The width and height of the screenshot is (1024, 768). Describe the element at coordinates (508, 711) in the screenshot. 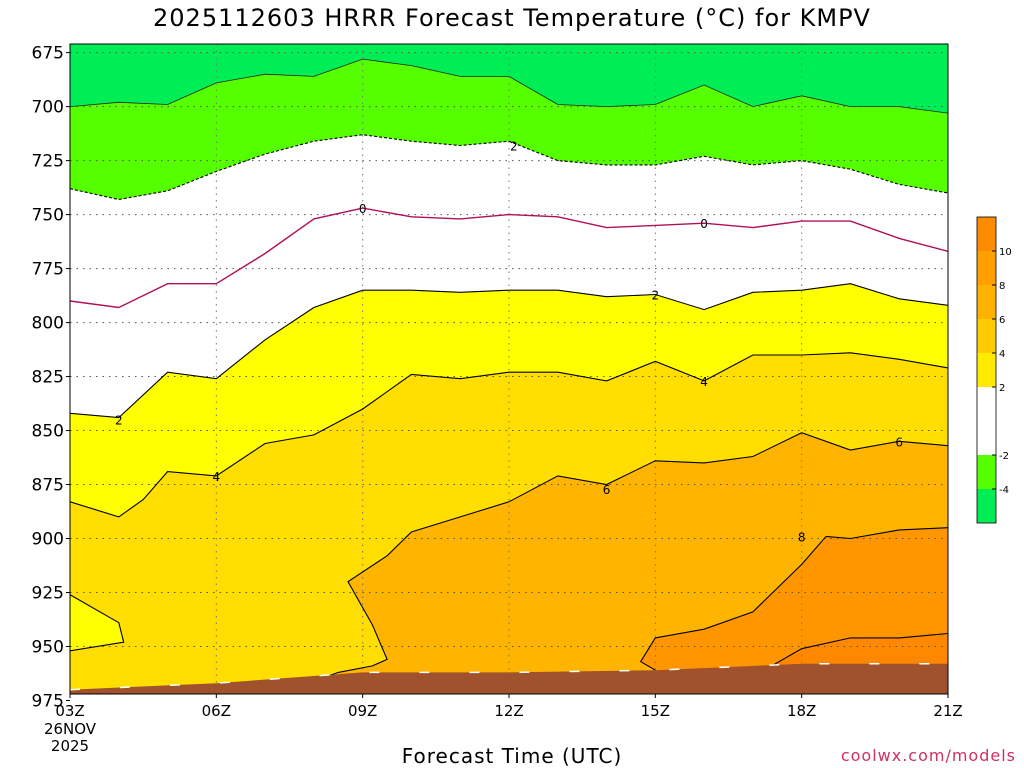

I see `x-tick-label-12Z: 12Z` at that location.